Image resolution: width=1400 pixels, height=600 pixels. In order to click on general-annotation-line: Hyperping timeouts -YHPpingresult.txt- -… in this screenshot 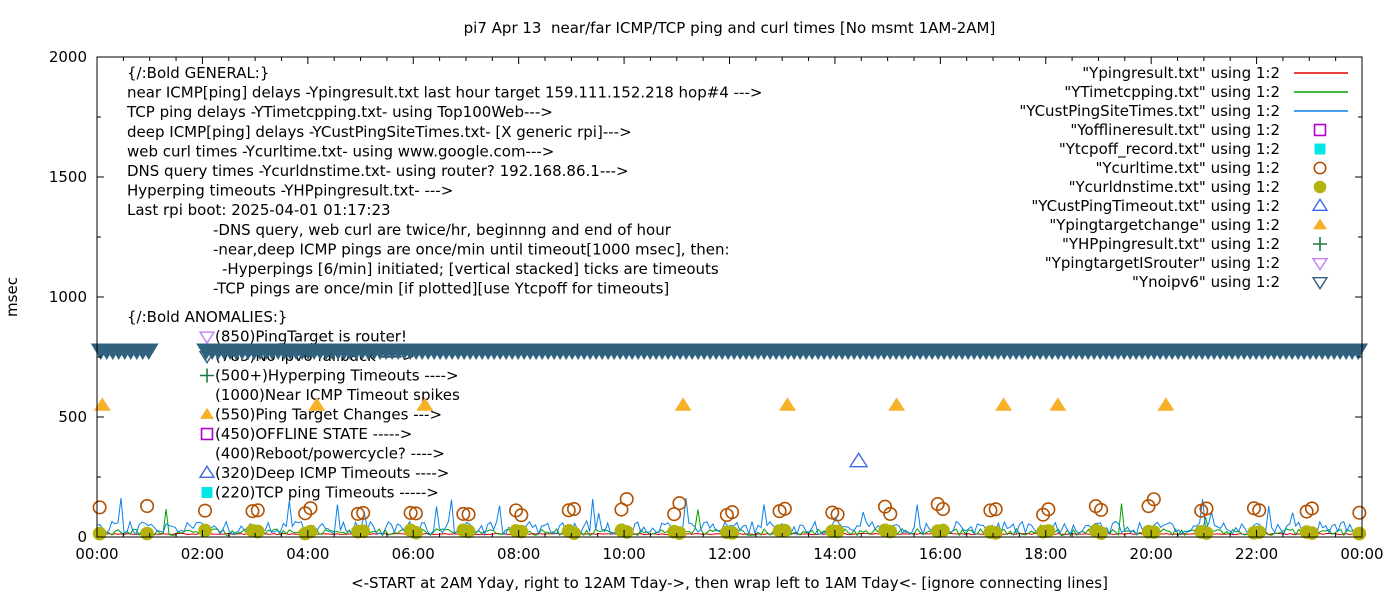, I will do `click(290, 191)`.